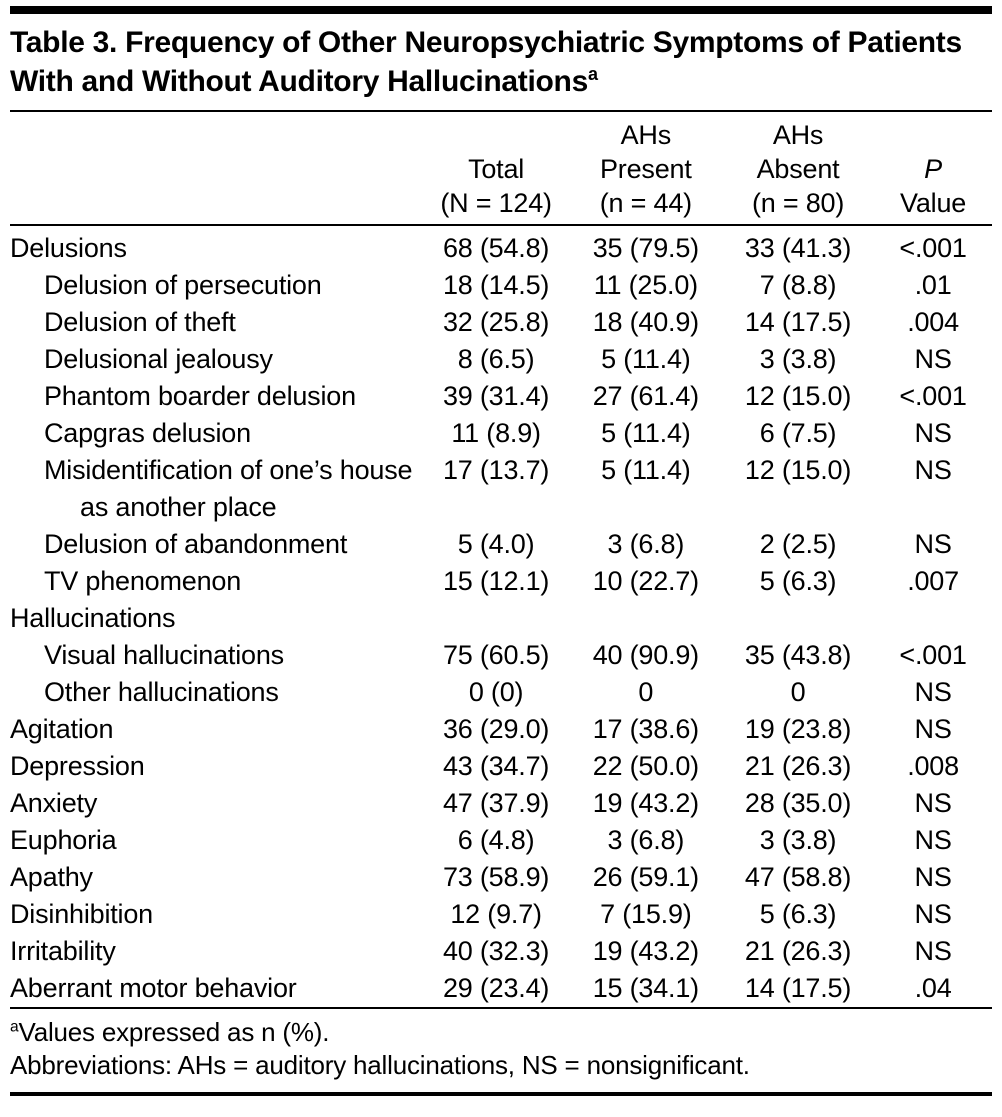 Image resolution: width=1002 pixels, height=1117 pixels. What do you see at coordinates (496, 877) in the screenshot?
I see `value-cell: 73 (58.9)` at bounding box center [496, 877].